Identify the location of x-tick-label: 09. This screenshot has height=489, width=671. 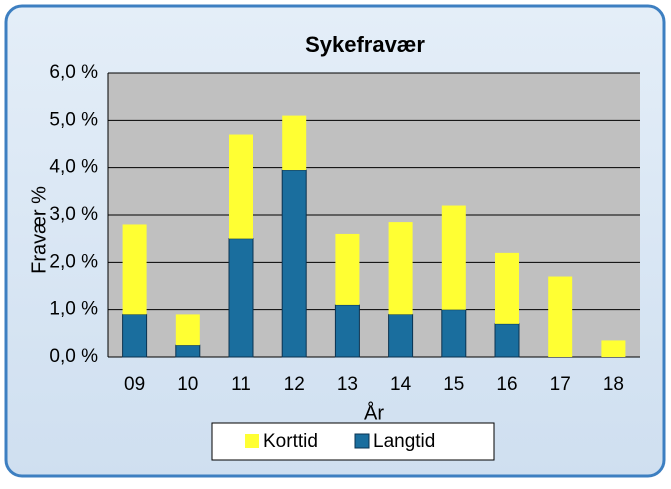
(134, 384).